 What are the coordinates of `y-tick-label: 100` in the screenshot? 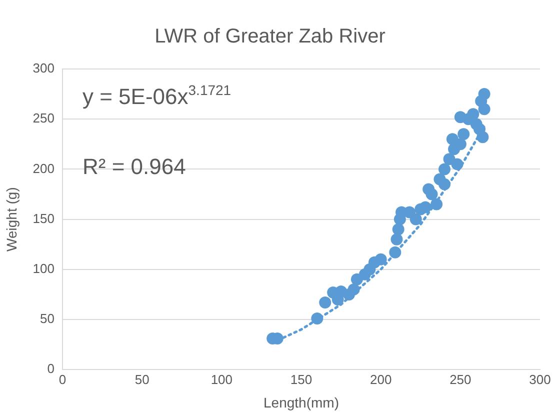 It's located at (43, 268).